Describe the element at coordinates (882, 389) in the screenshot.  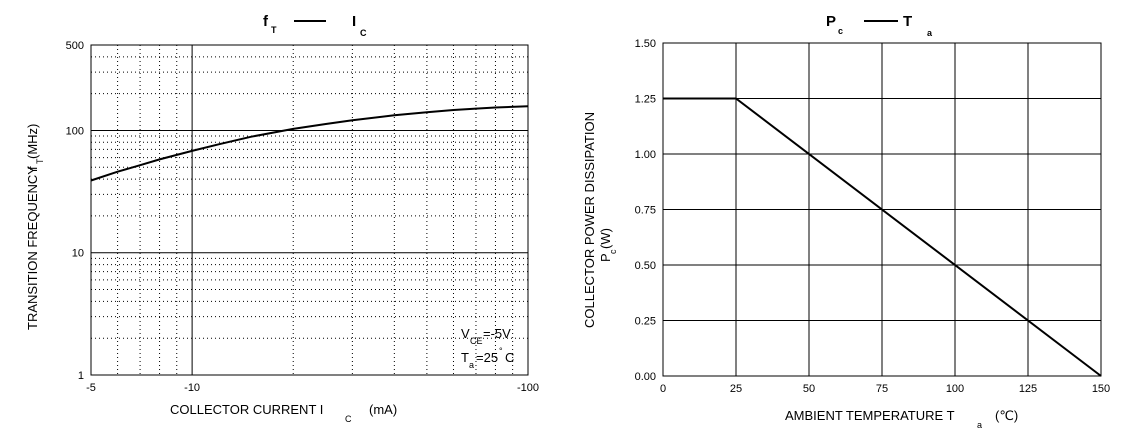
I see `pc-x-tick-label: 75` at that location.